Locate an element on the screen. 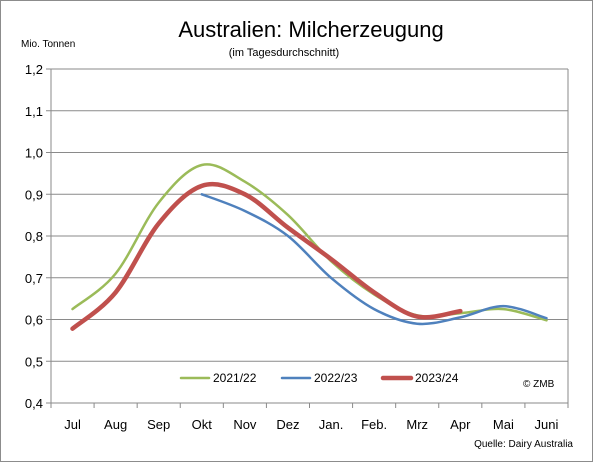  y-tick-labels: 0,4 0,5 0,6 0,7 0,8 0,9 1,0 1,1 1,2 is located at coordinates (34, 236).